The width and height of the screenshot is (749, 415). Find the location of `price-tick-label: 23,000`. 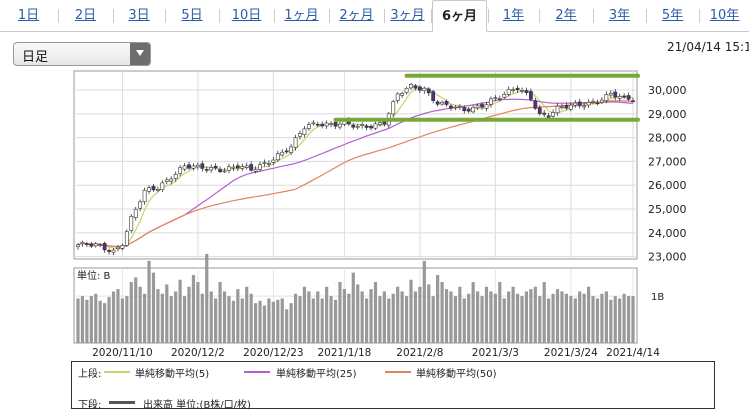

price-tick-label: 23,000 is located at coordinates (667, 257).